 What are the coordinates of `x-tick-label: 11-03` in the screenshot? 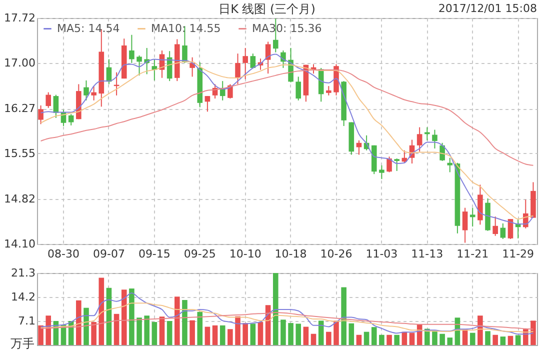 It's located at (382, 254).